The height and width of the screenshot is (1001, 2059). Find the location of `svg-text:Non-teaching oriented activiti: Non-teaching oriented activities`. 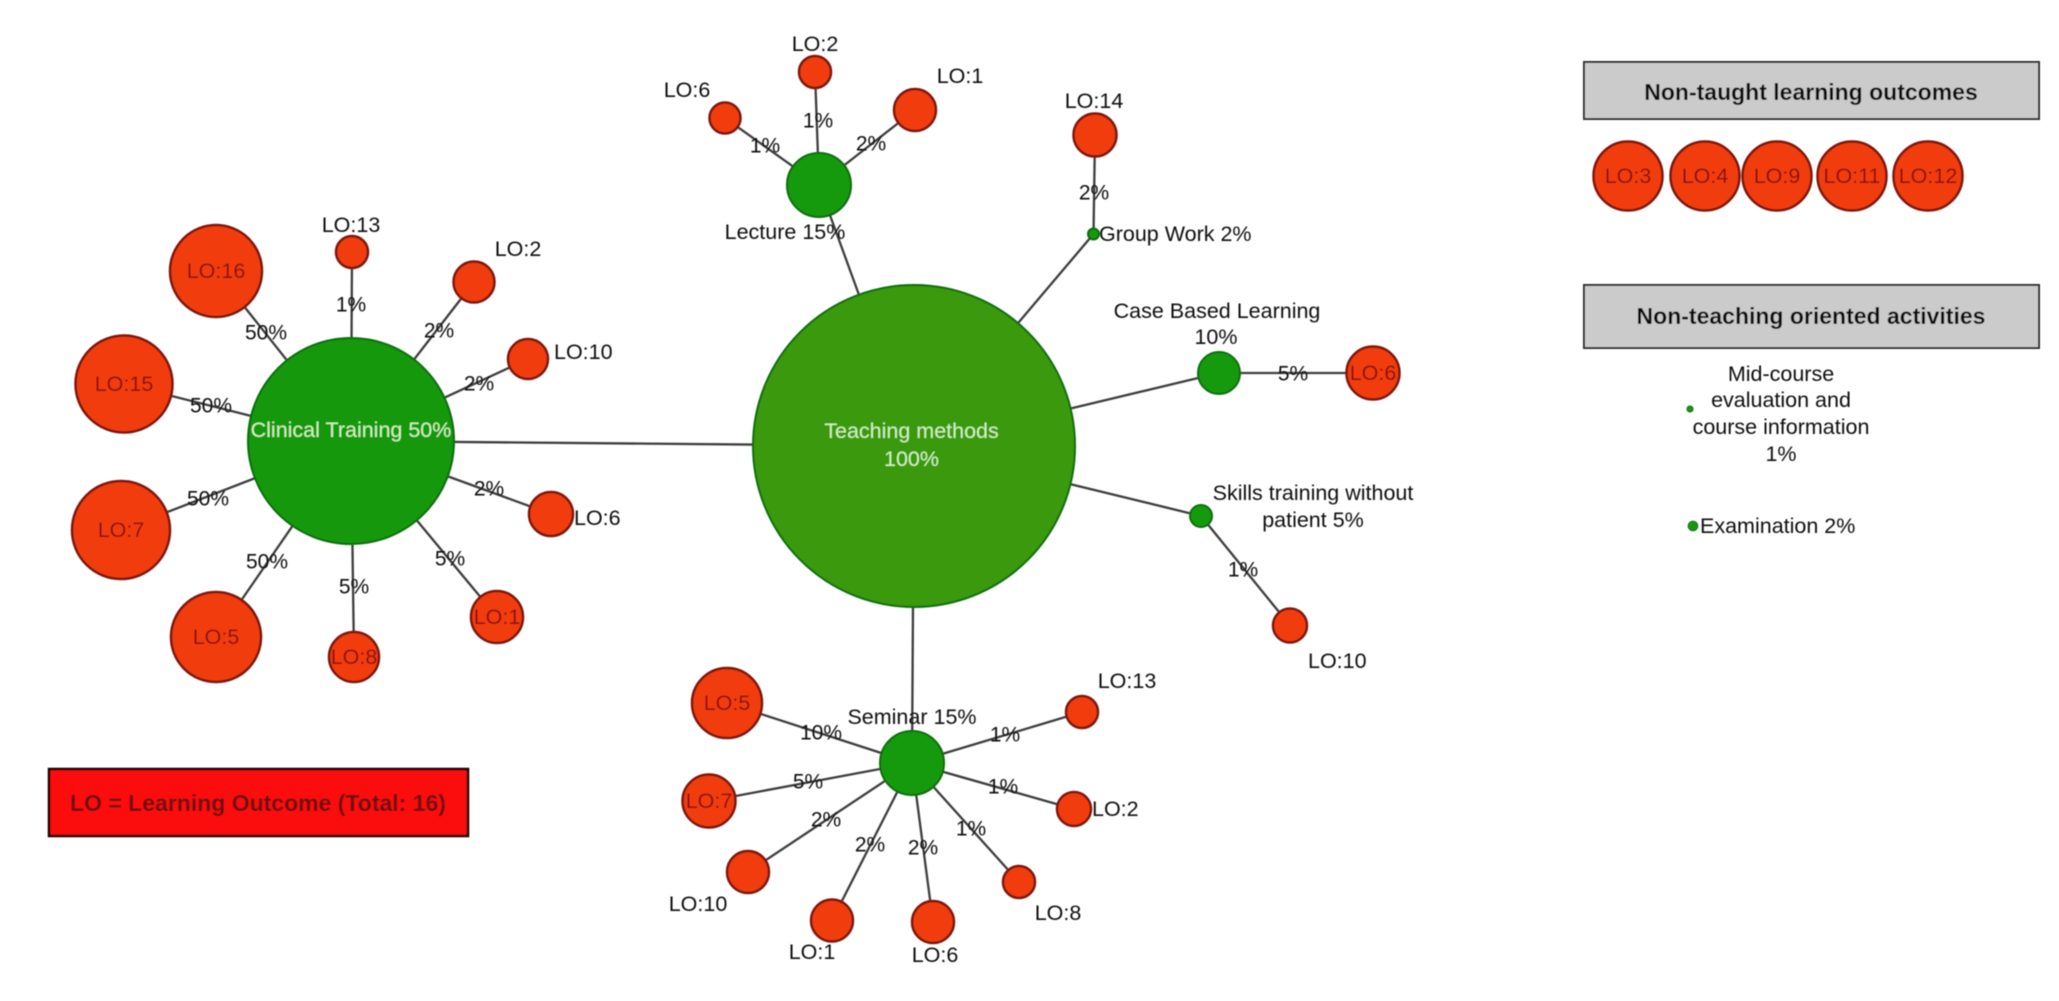

svg-text:Non-teaching oriented activiti: Non-teaching oriented activities is located at coordinates (1811, 316).